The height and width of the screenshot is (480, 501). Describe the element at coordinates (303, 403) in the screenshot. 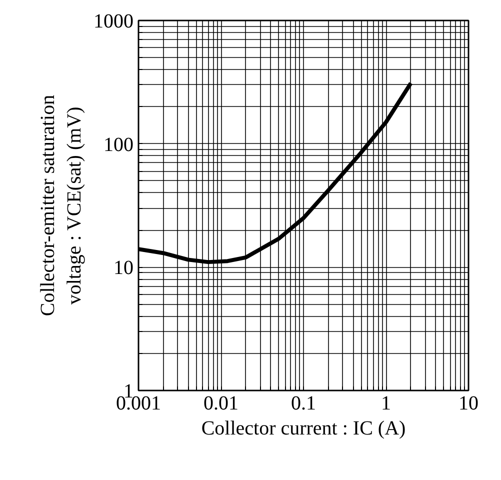

I see `x-tick-label: 0.1` at that location.